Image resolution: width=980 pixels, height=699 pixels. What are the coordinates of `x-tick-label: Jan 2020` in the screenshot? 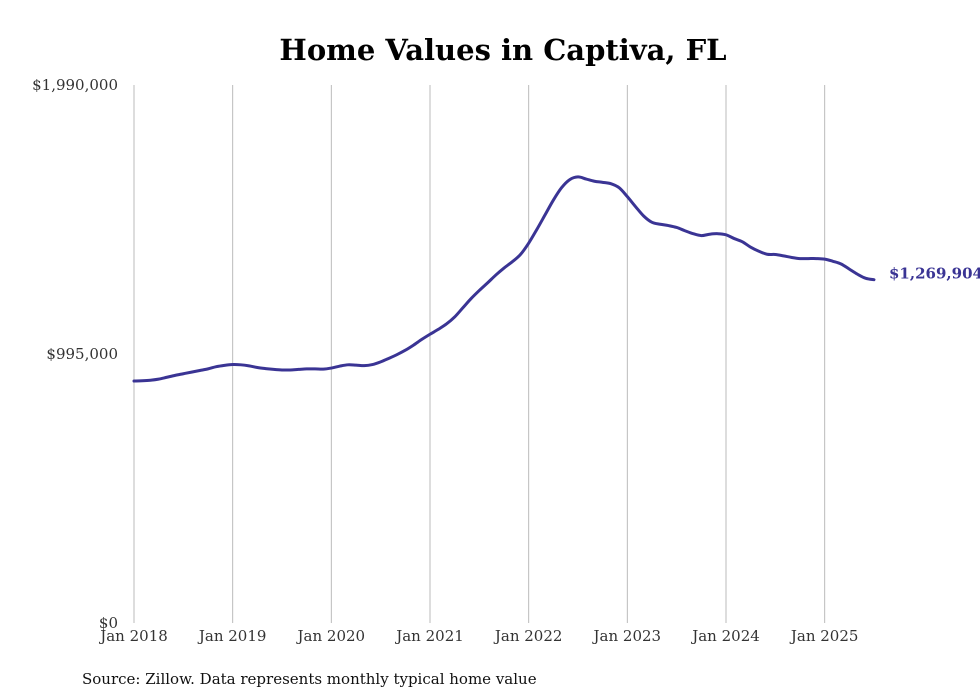 It's located at (331, 636).